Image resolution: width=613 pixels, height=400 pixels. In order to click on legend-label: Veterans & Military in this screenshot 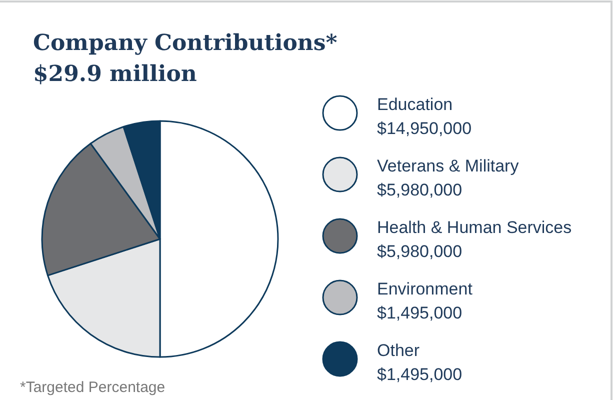, I will do `click(448, 166)`.